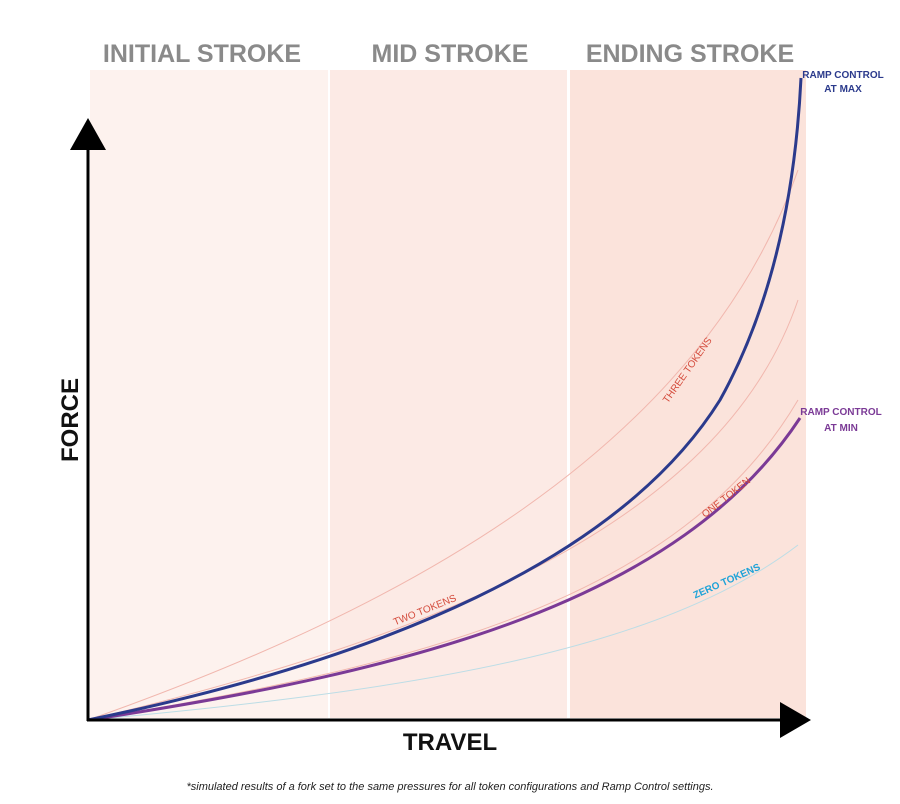 The height and width of the screenshot is (804, 900). I want to click on ramp-min-label: AT MIN, so click(841, 428).